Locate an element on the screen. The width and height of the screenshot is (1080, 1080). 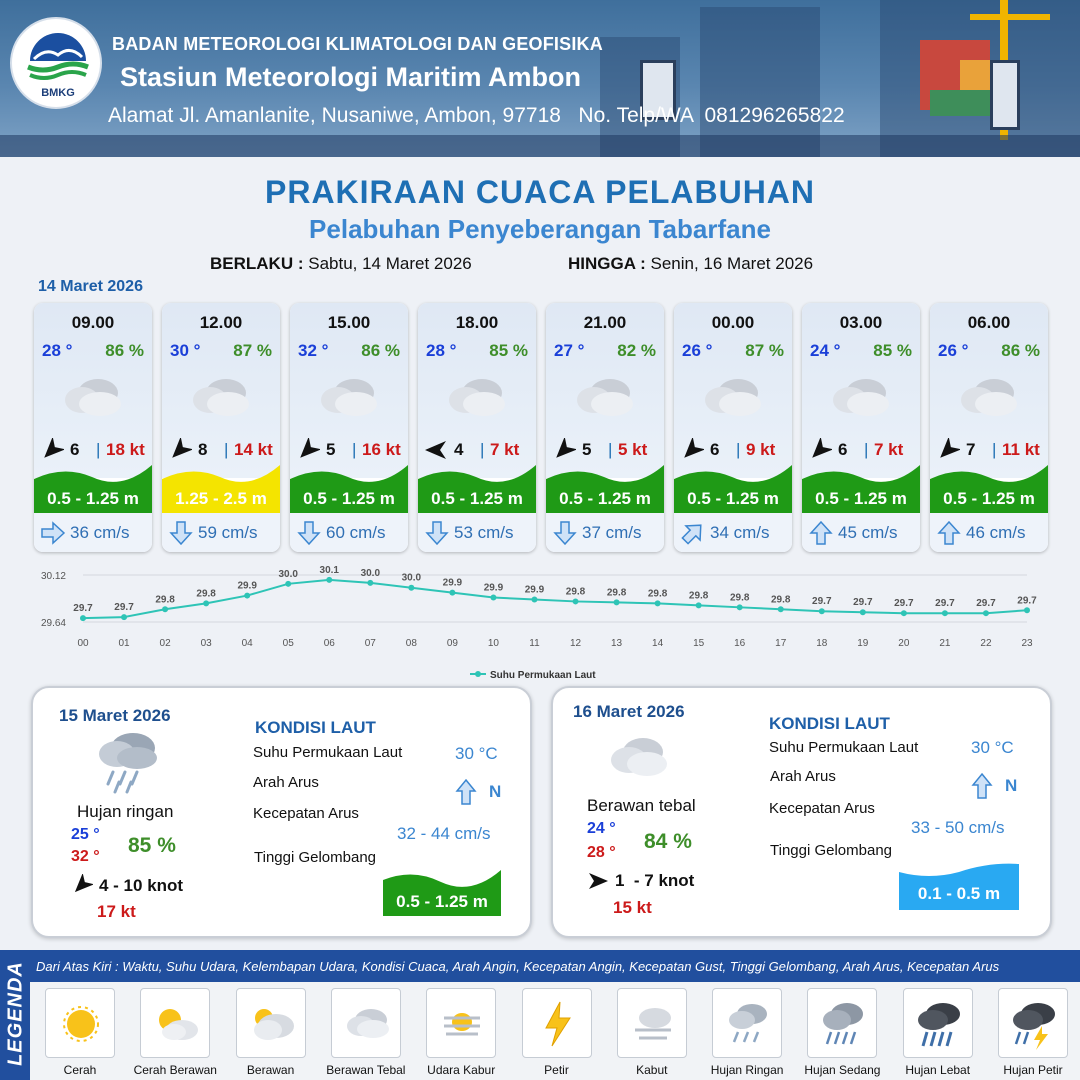
legend-item-label: Berawan is located at coordinates (270, 1070).